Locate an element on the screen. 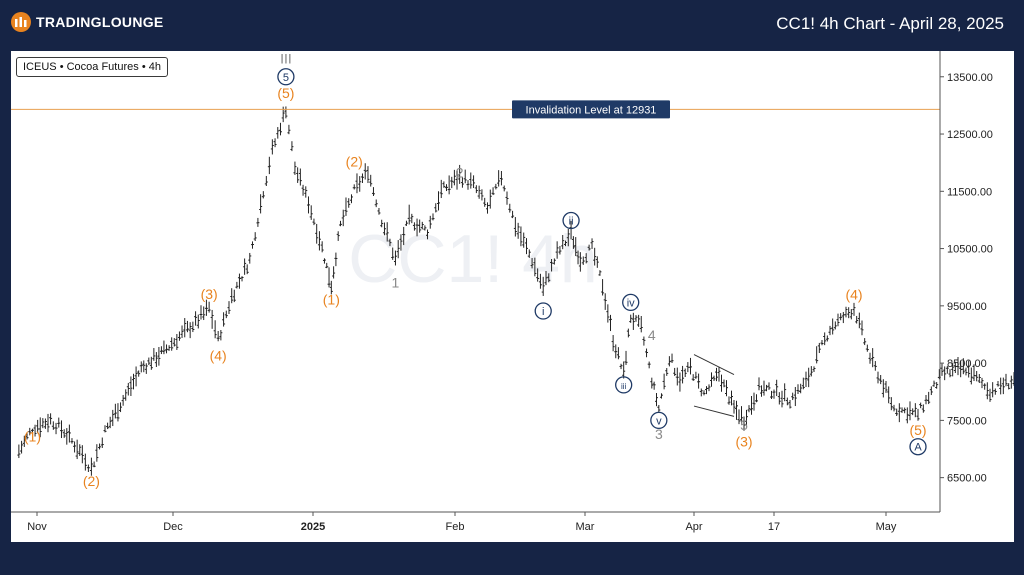 This screenshot has height=575, width=1024. time-tick-label: Mar is located at coordinates (585, 527).